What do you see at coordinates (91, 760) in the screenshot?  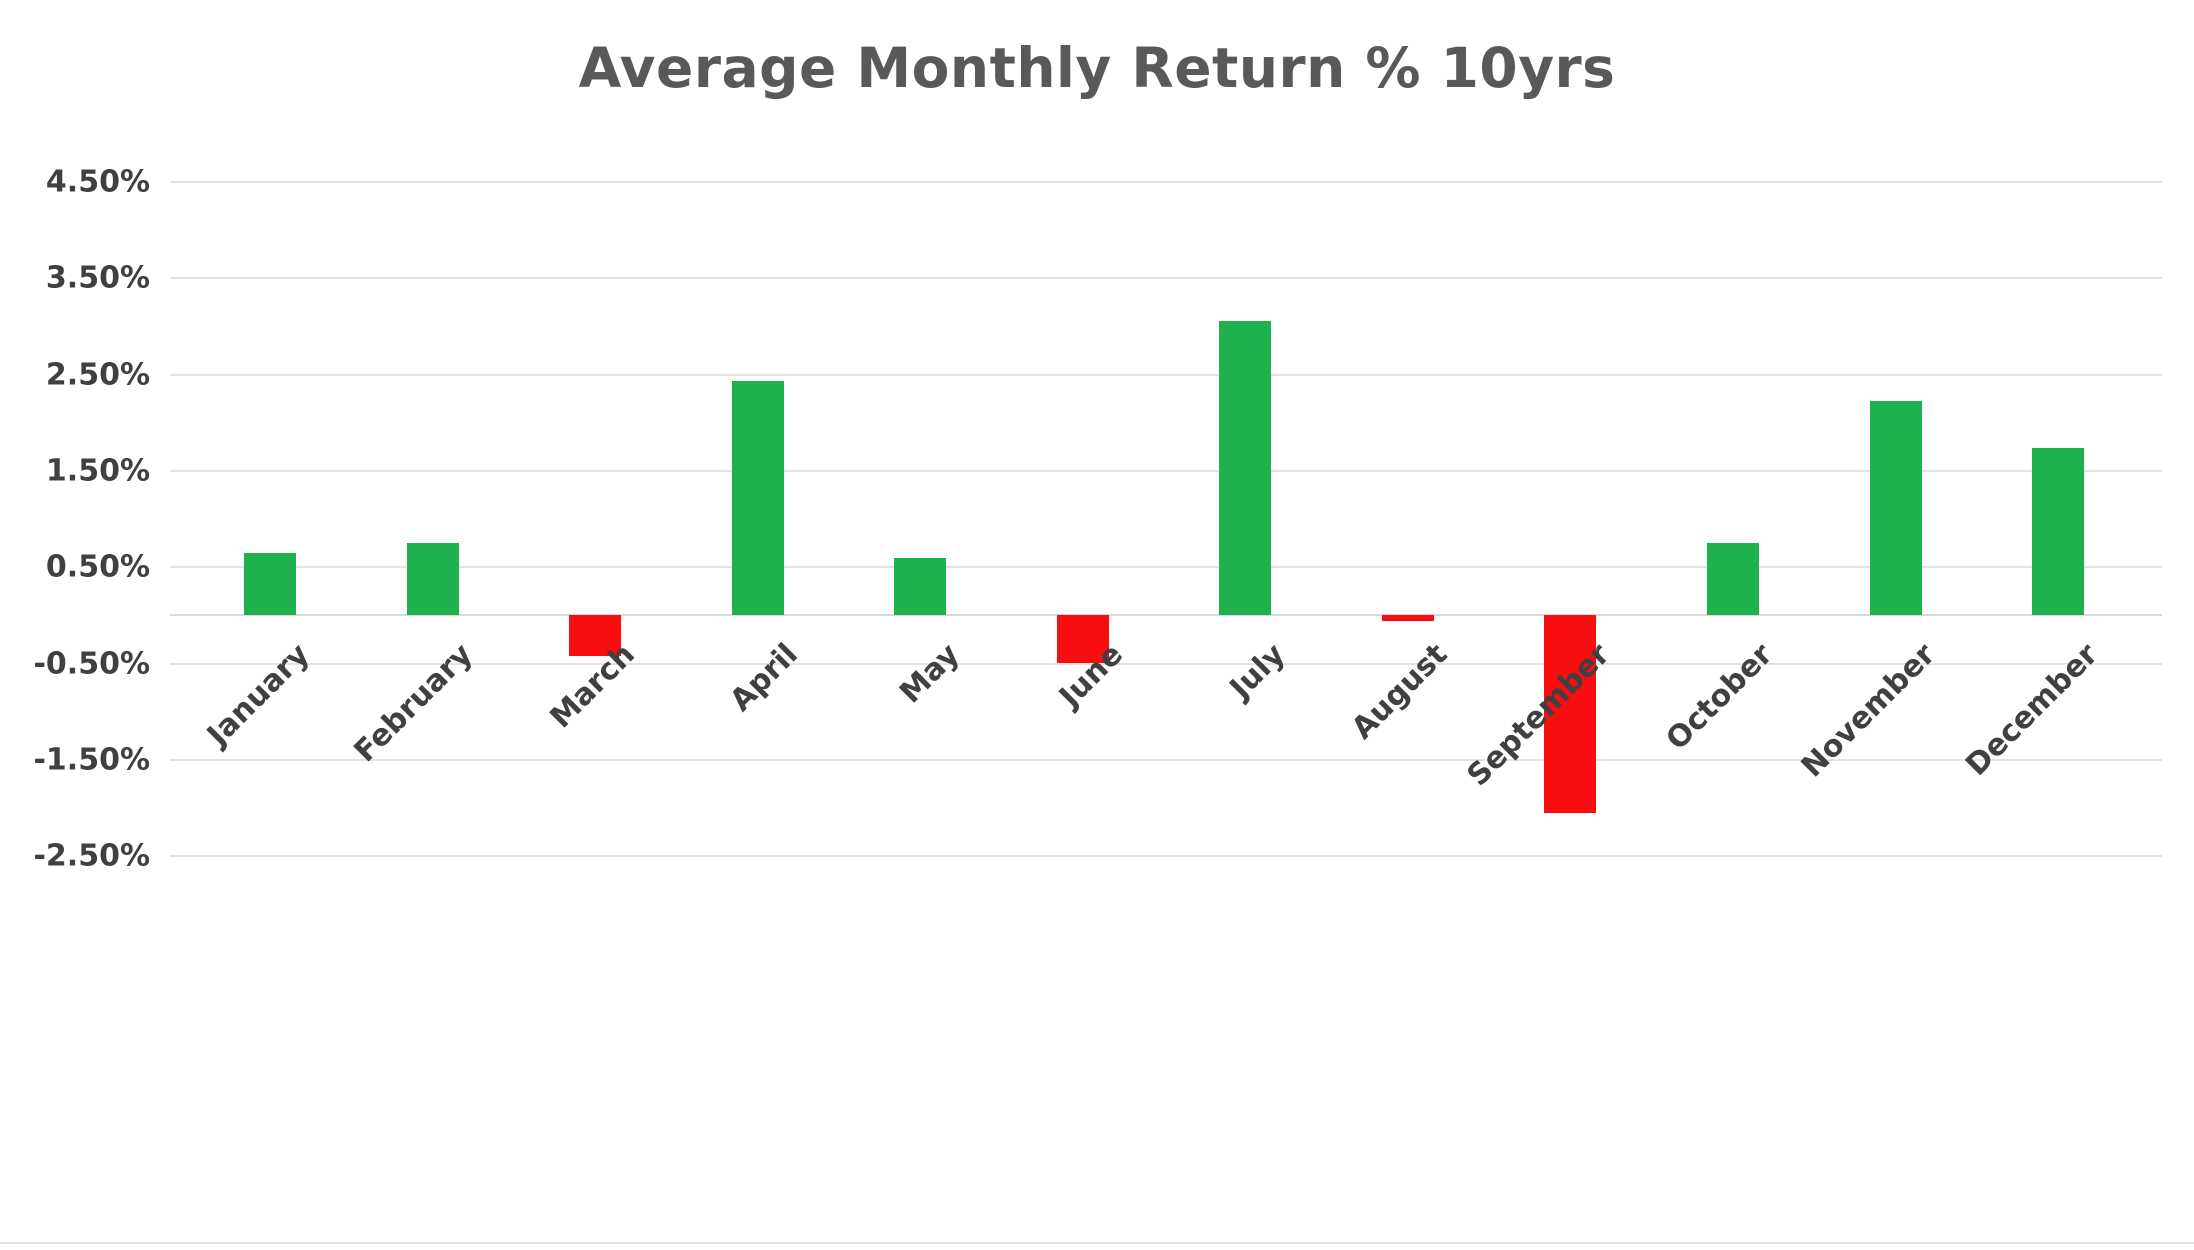 I see `y-axis-tick-label: -1.50%` at bounding box center [91, 760].